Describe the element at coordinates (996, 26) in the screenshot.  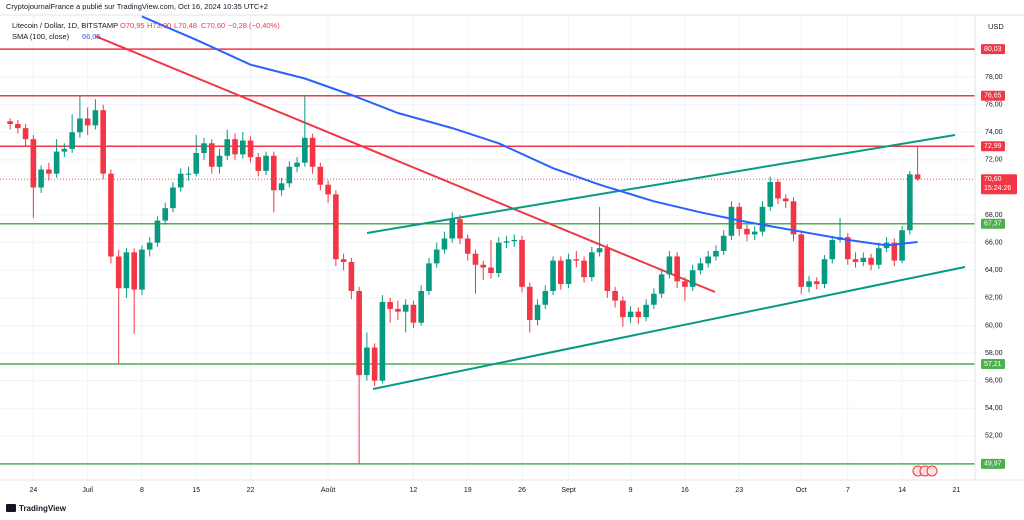
I see `currency: USD` at that location.